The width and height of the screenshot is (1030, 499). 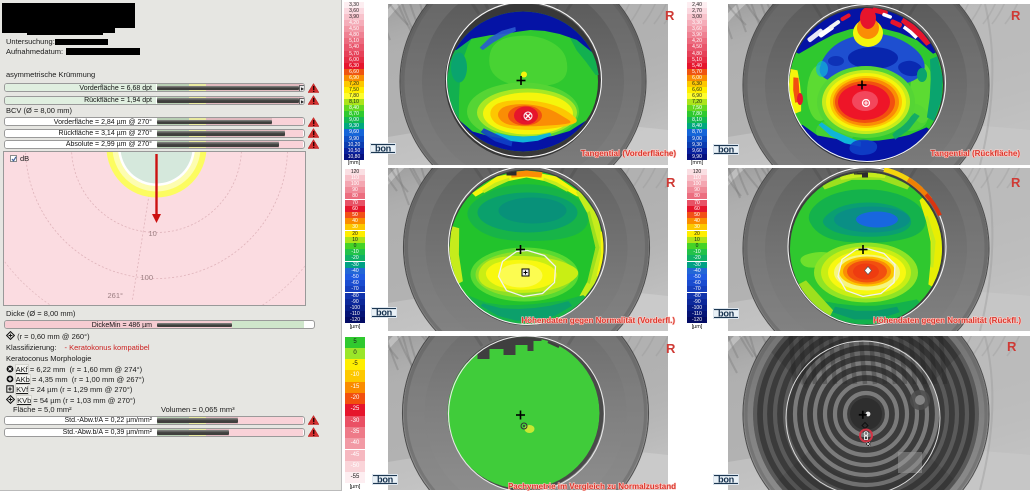 What do you see at coordinates (153, 233) in the screenshot?
I see `svg-text: 10` at bounding box center [153, 233].